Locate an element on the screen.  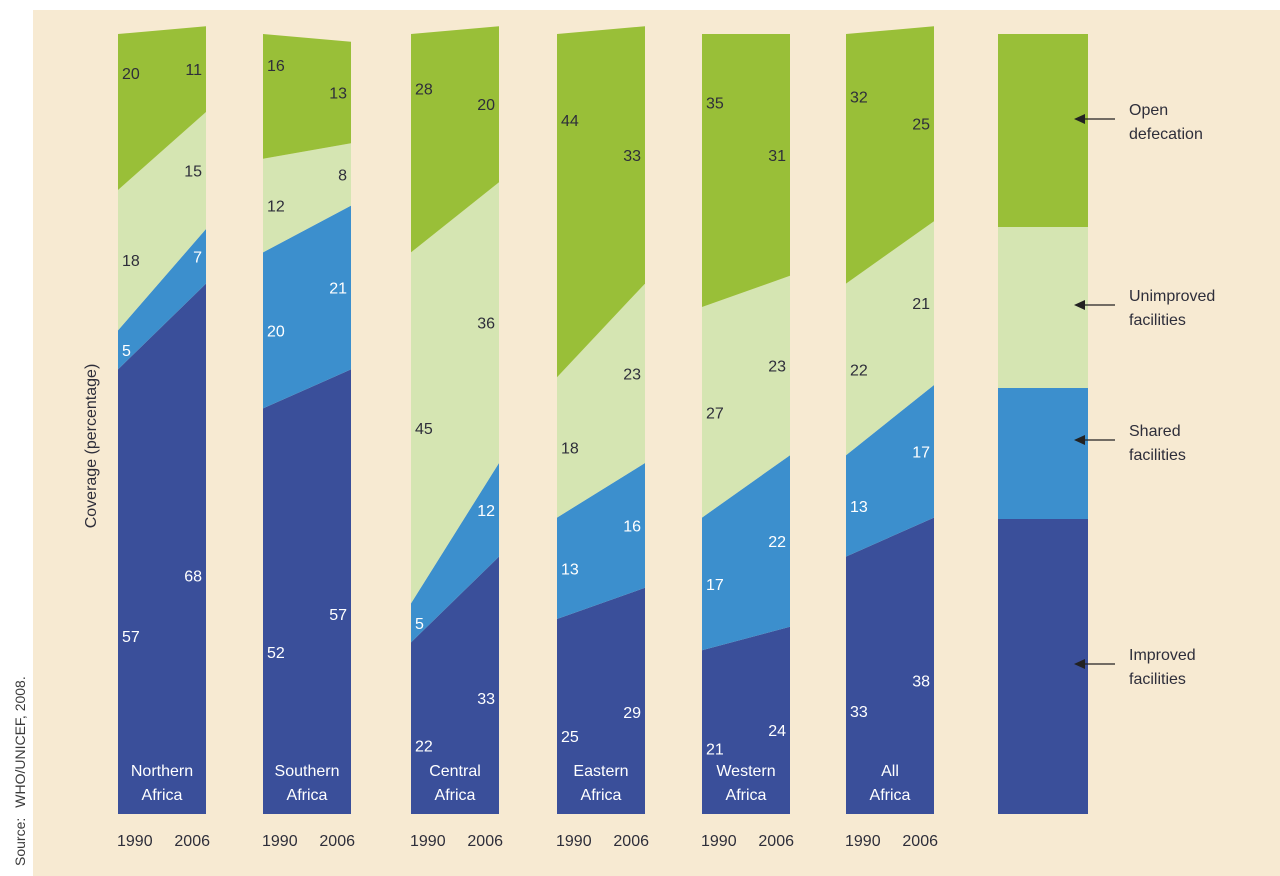
value-label-eastern-improved-2006: 29 is located at coordinates (632, 713).